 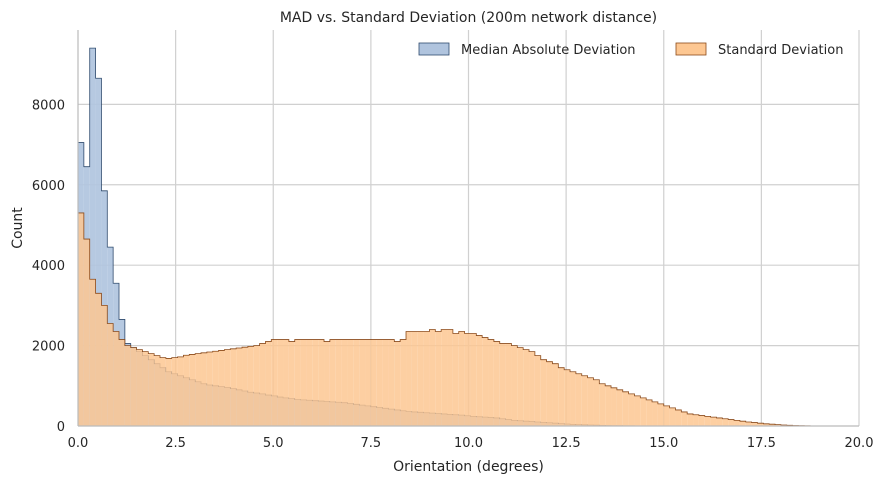 I want to click on x-tick-label: 7.5, so click(x=371, y=443).